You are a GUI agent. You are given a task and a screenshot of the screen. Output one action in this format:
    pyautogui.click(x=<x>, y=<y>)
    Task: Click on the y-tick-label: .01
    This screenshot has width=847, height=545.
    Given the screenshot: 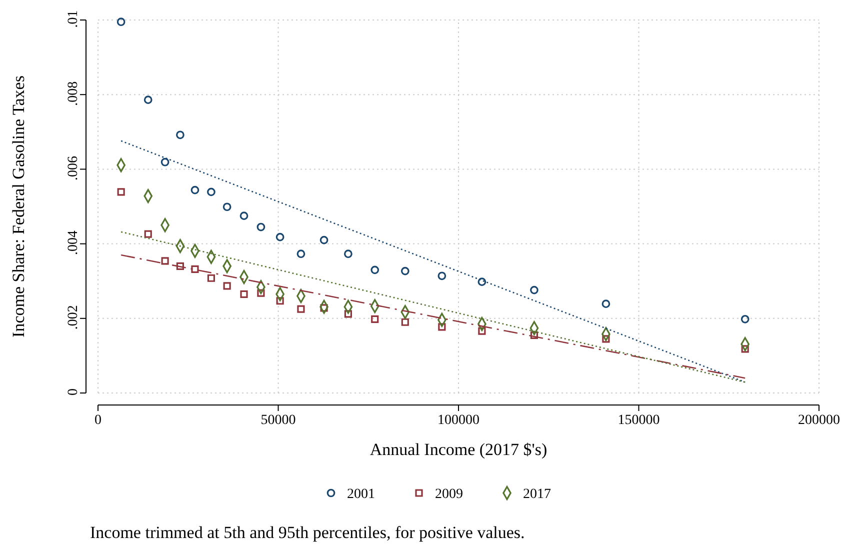 What is the action you would take?
    pyautogui.click(x=73, y=19)
    